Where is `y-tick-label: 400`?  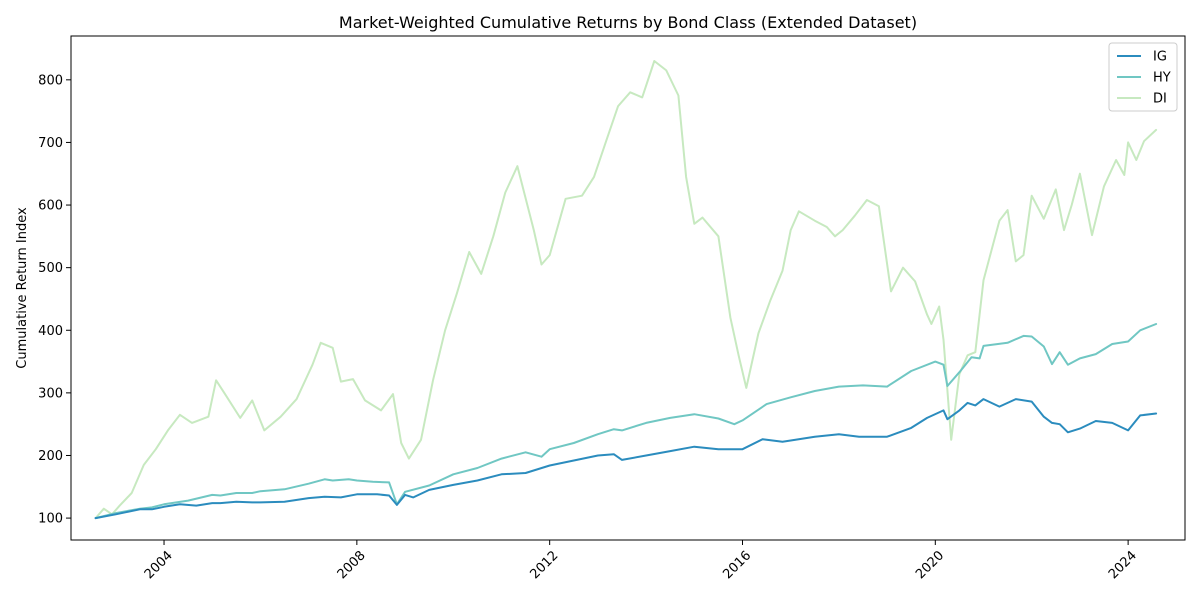 y-tick-label: 400 is located at coordinates (50, 331).